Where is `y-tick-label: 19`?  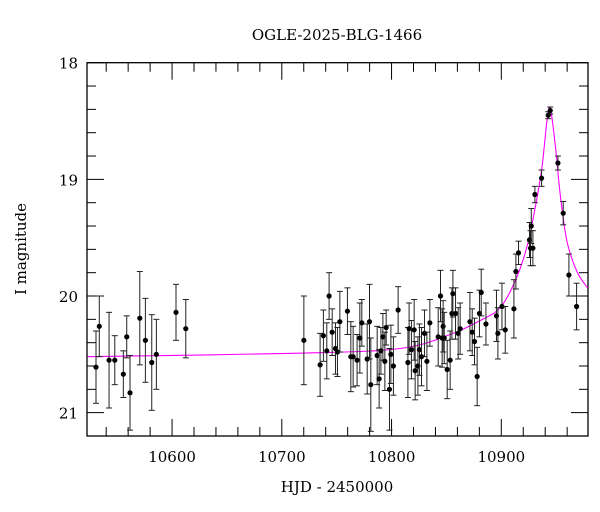
y-tick-label: 19 is located at coordinates (68, 180).